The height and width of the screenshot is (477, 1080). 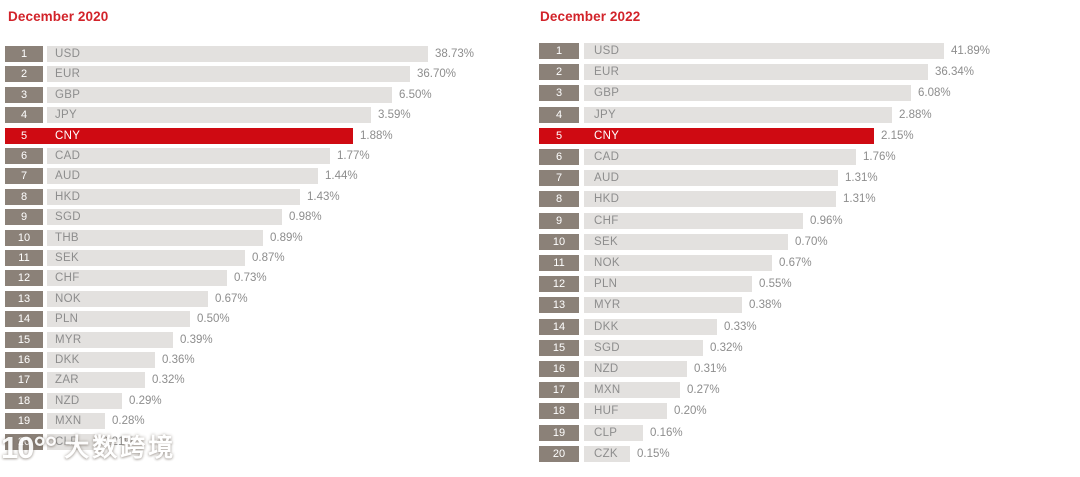 I want to click on bar-dkk, so click(x=101, y=360).